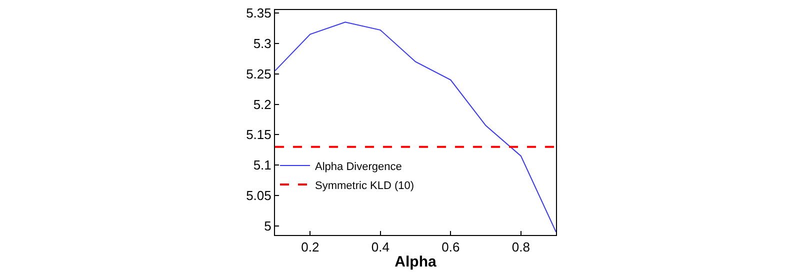 The image size is (800, 273). I want to click on x-tick-label: 0.2, so click(310, 247).